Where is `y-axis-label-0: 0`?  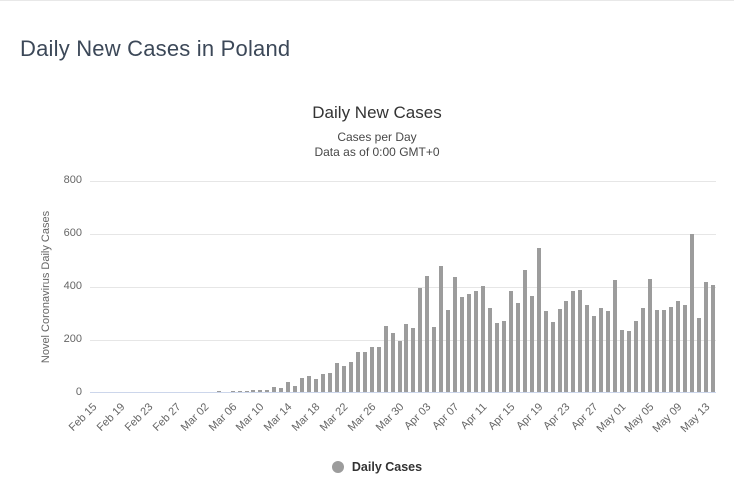 y-axis-label-0: 0 is located at coordinates (78, 392).